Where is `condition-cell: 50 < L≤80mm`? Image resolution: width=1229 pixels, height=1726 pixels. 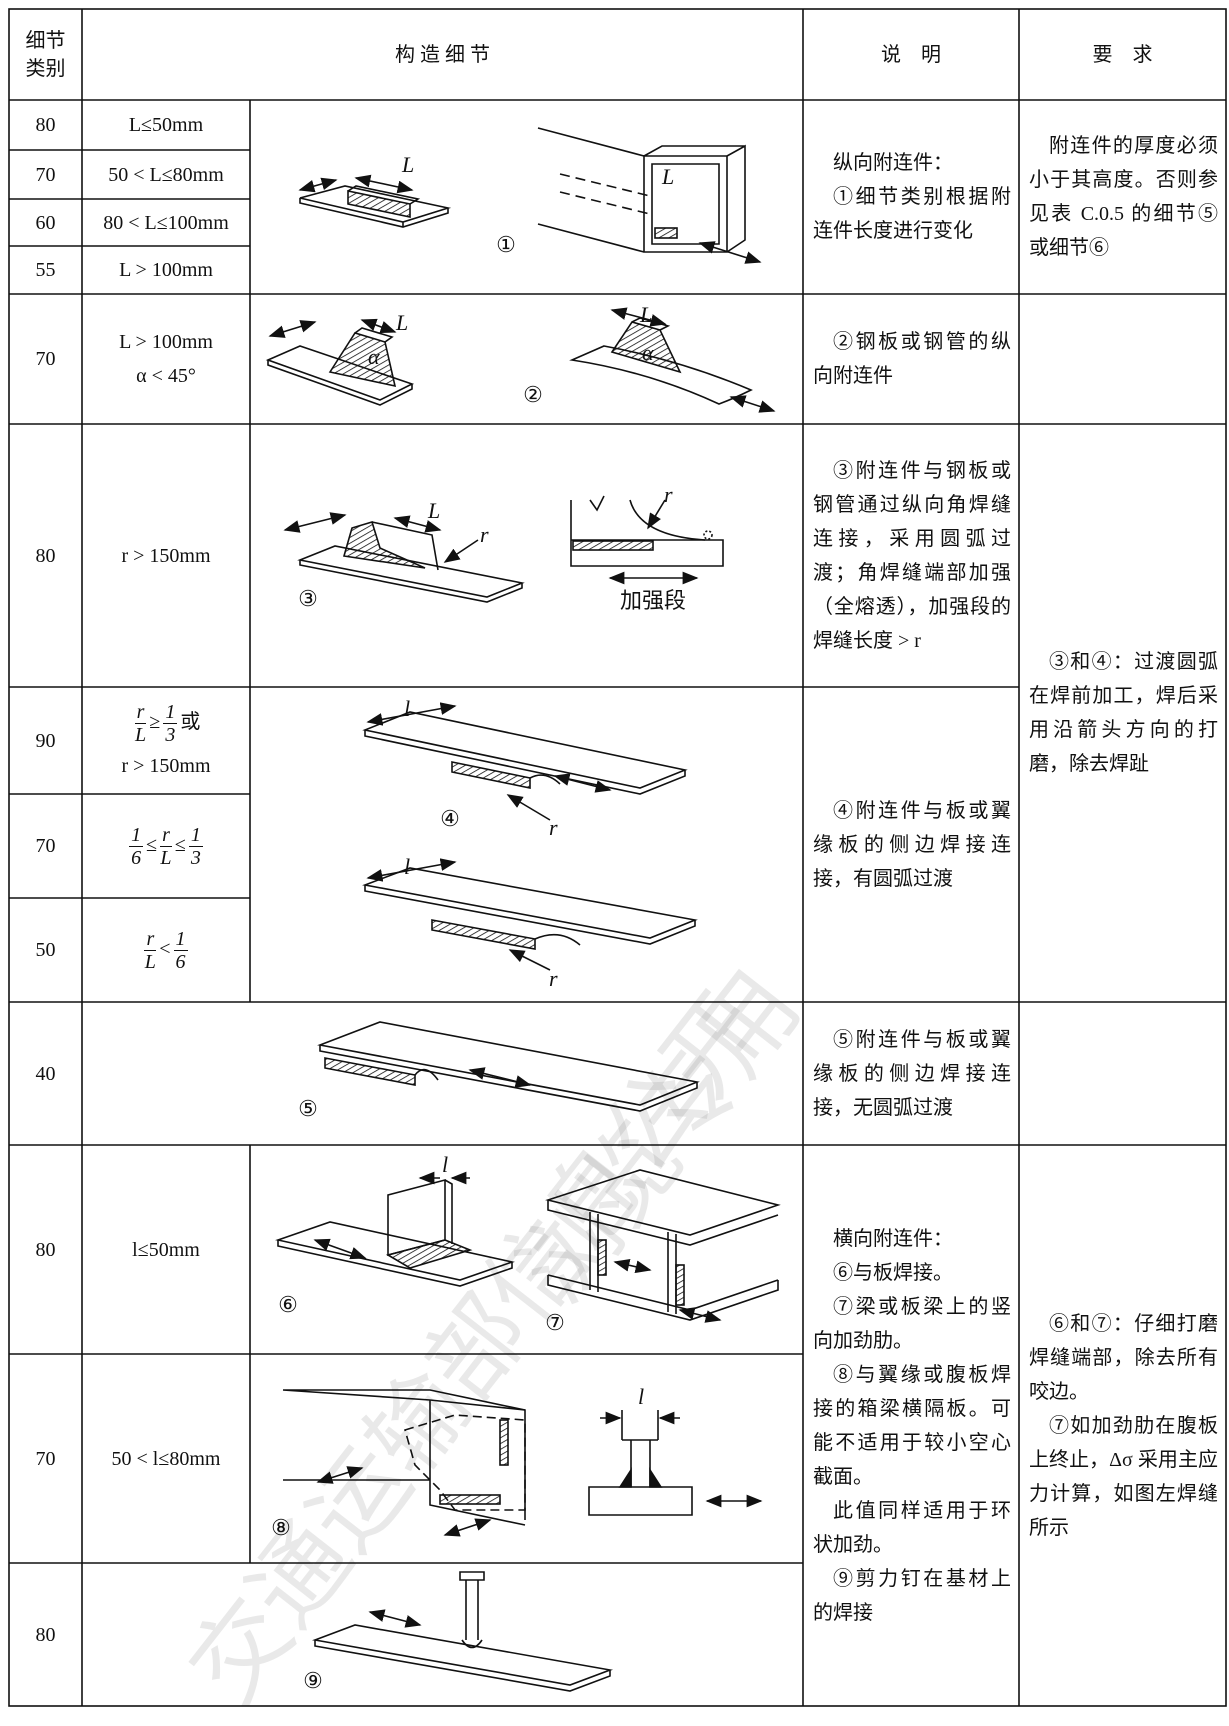 condition-cell: 50 < L≤80mm is located at coordinates (166, 174).